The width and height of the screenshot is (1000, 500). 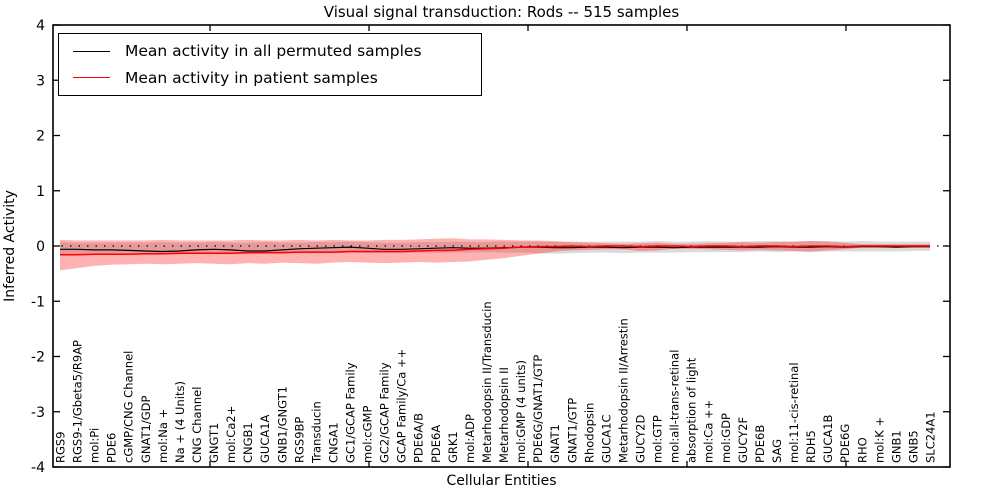 I want to click on x-category-label: GNAT1, so click(x=555, y=443).